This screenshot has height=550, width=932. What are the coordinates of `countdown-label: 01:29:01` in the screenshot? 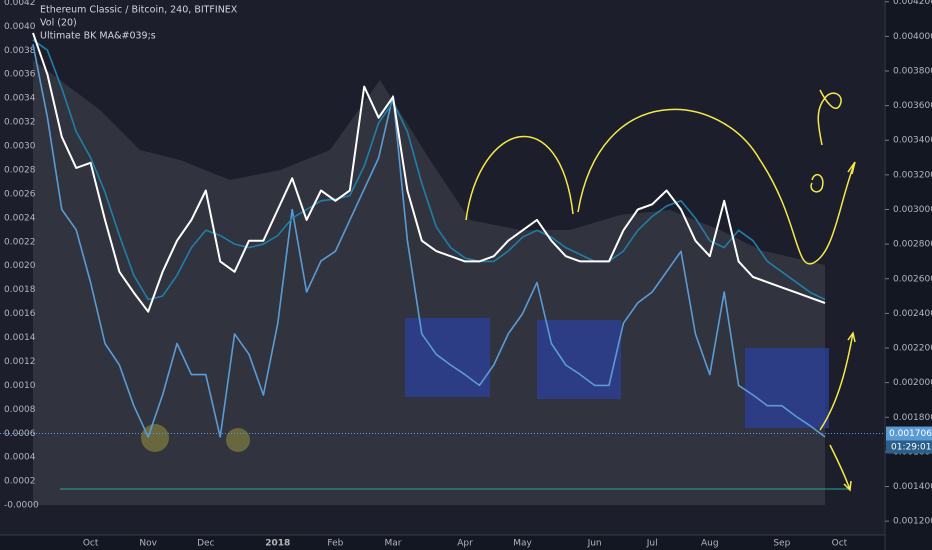 It's located at (911, 448).